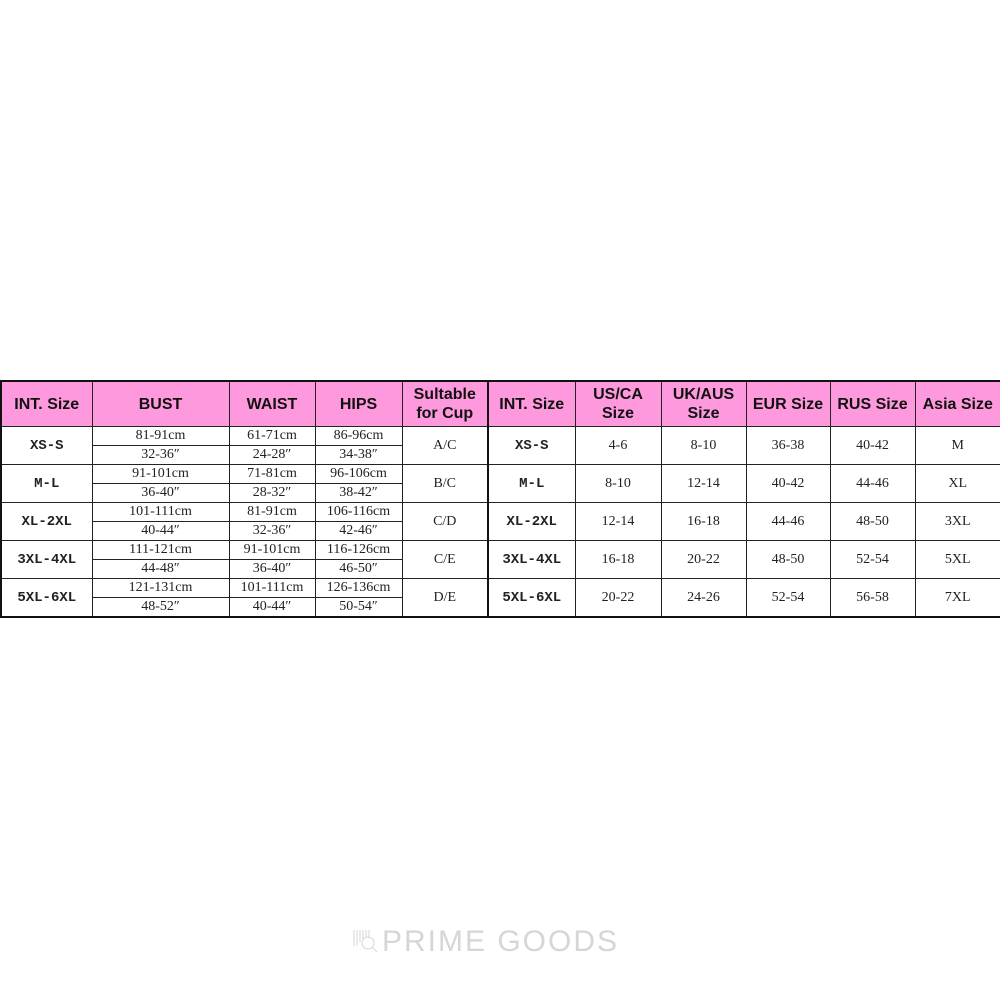  I want to click on eur-cell: 44-46, so click(788, 521).